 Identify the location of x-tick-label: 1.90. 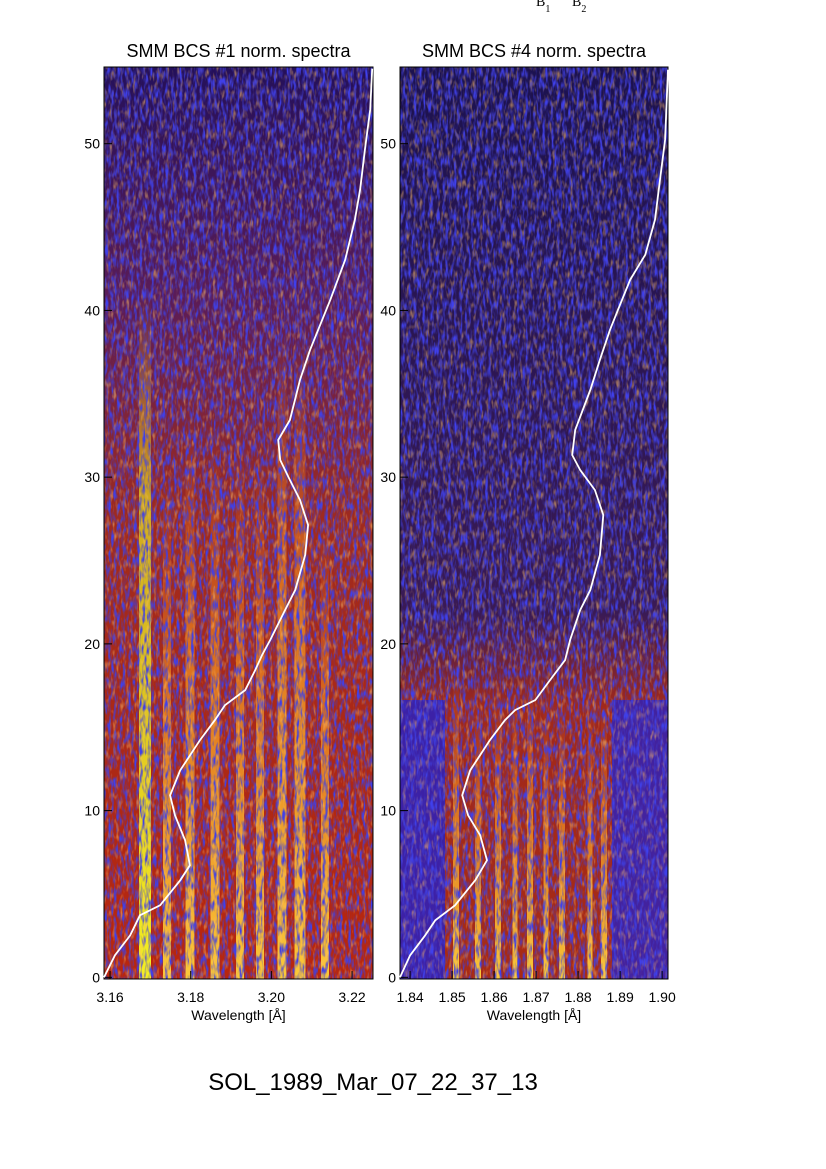
(661, 997).